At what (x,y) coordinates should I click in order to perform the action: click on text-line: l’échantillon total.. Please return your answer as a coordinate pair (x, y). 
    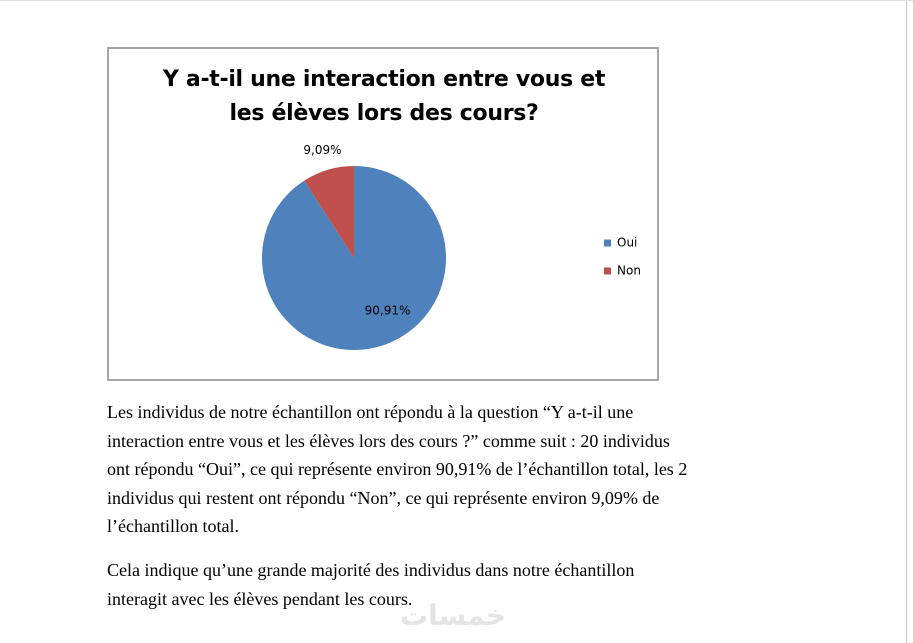
    Looking at the image, I should click on (173, 526).